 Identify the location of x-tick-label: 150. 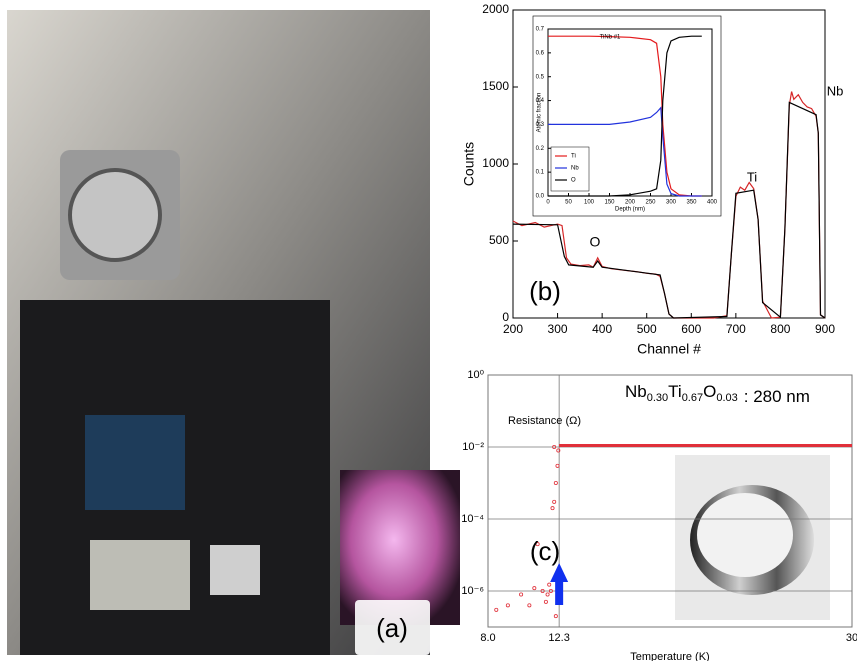
(609, 203).